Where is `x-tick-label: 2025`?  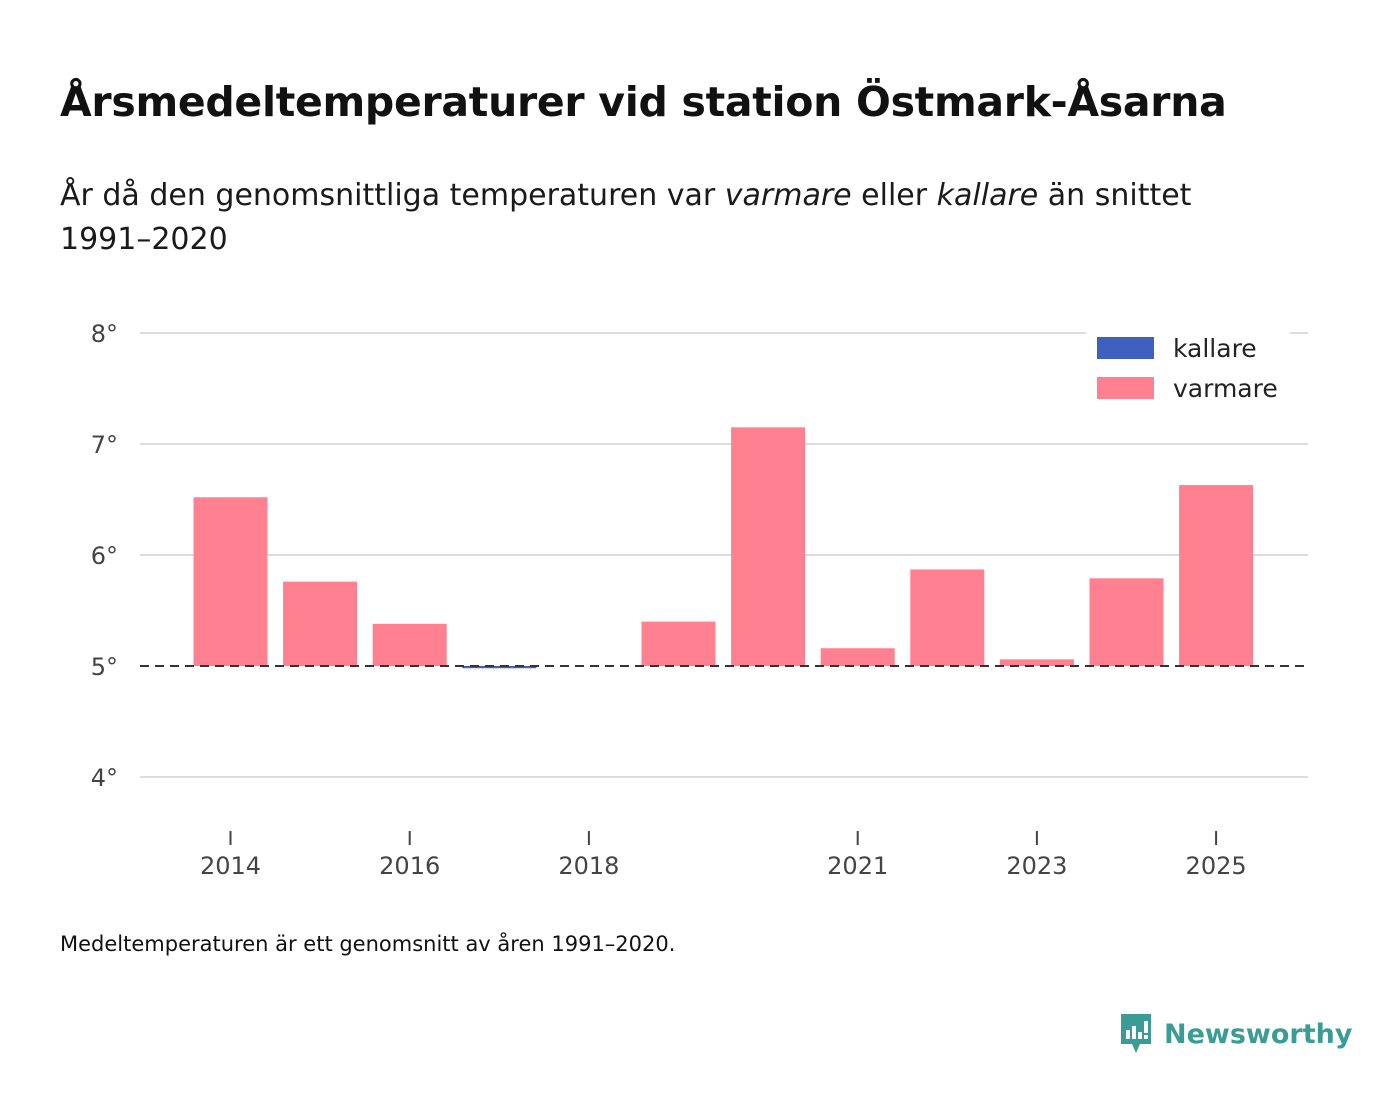 x-tick-label: 2025 is located at coordinates (1216, 866).